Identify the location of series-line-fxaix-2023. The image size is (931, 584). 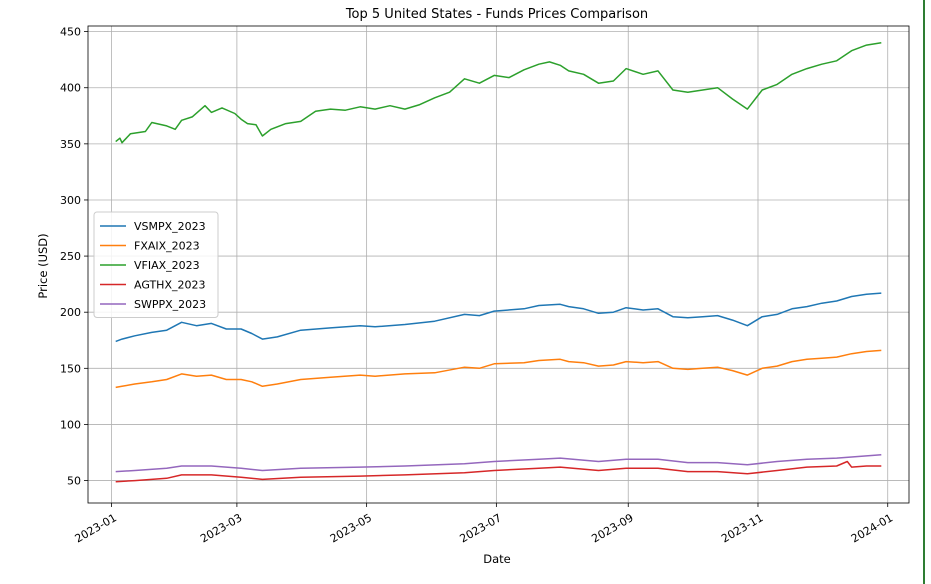
(498, 369).